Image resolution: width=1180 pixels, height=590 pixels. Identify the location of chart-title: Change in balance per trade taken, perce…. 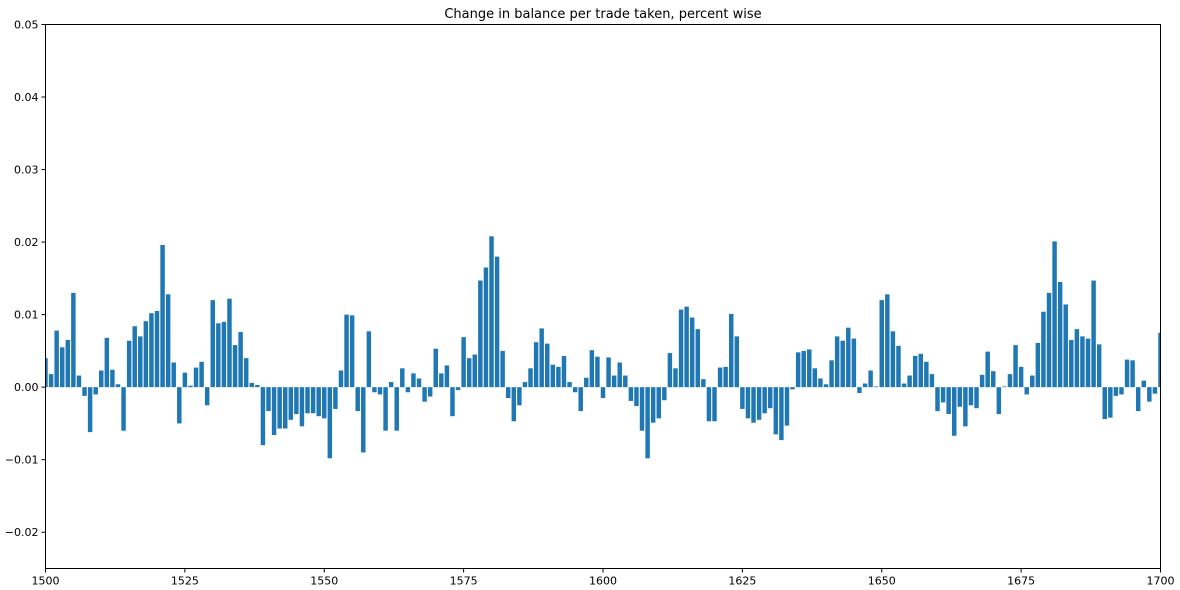
(602, 14).